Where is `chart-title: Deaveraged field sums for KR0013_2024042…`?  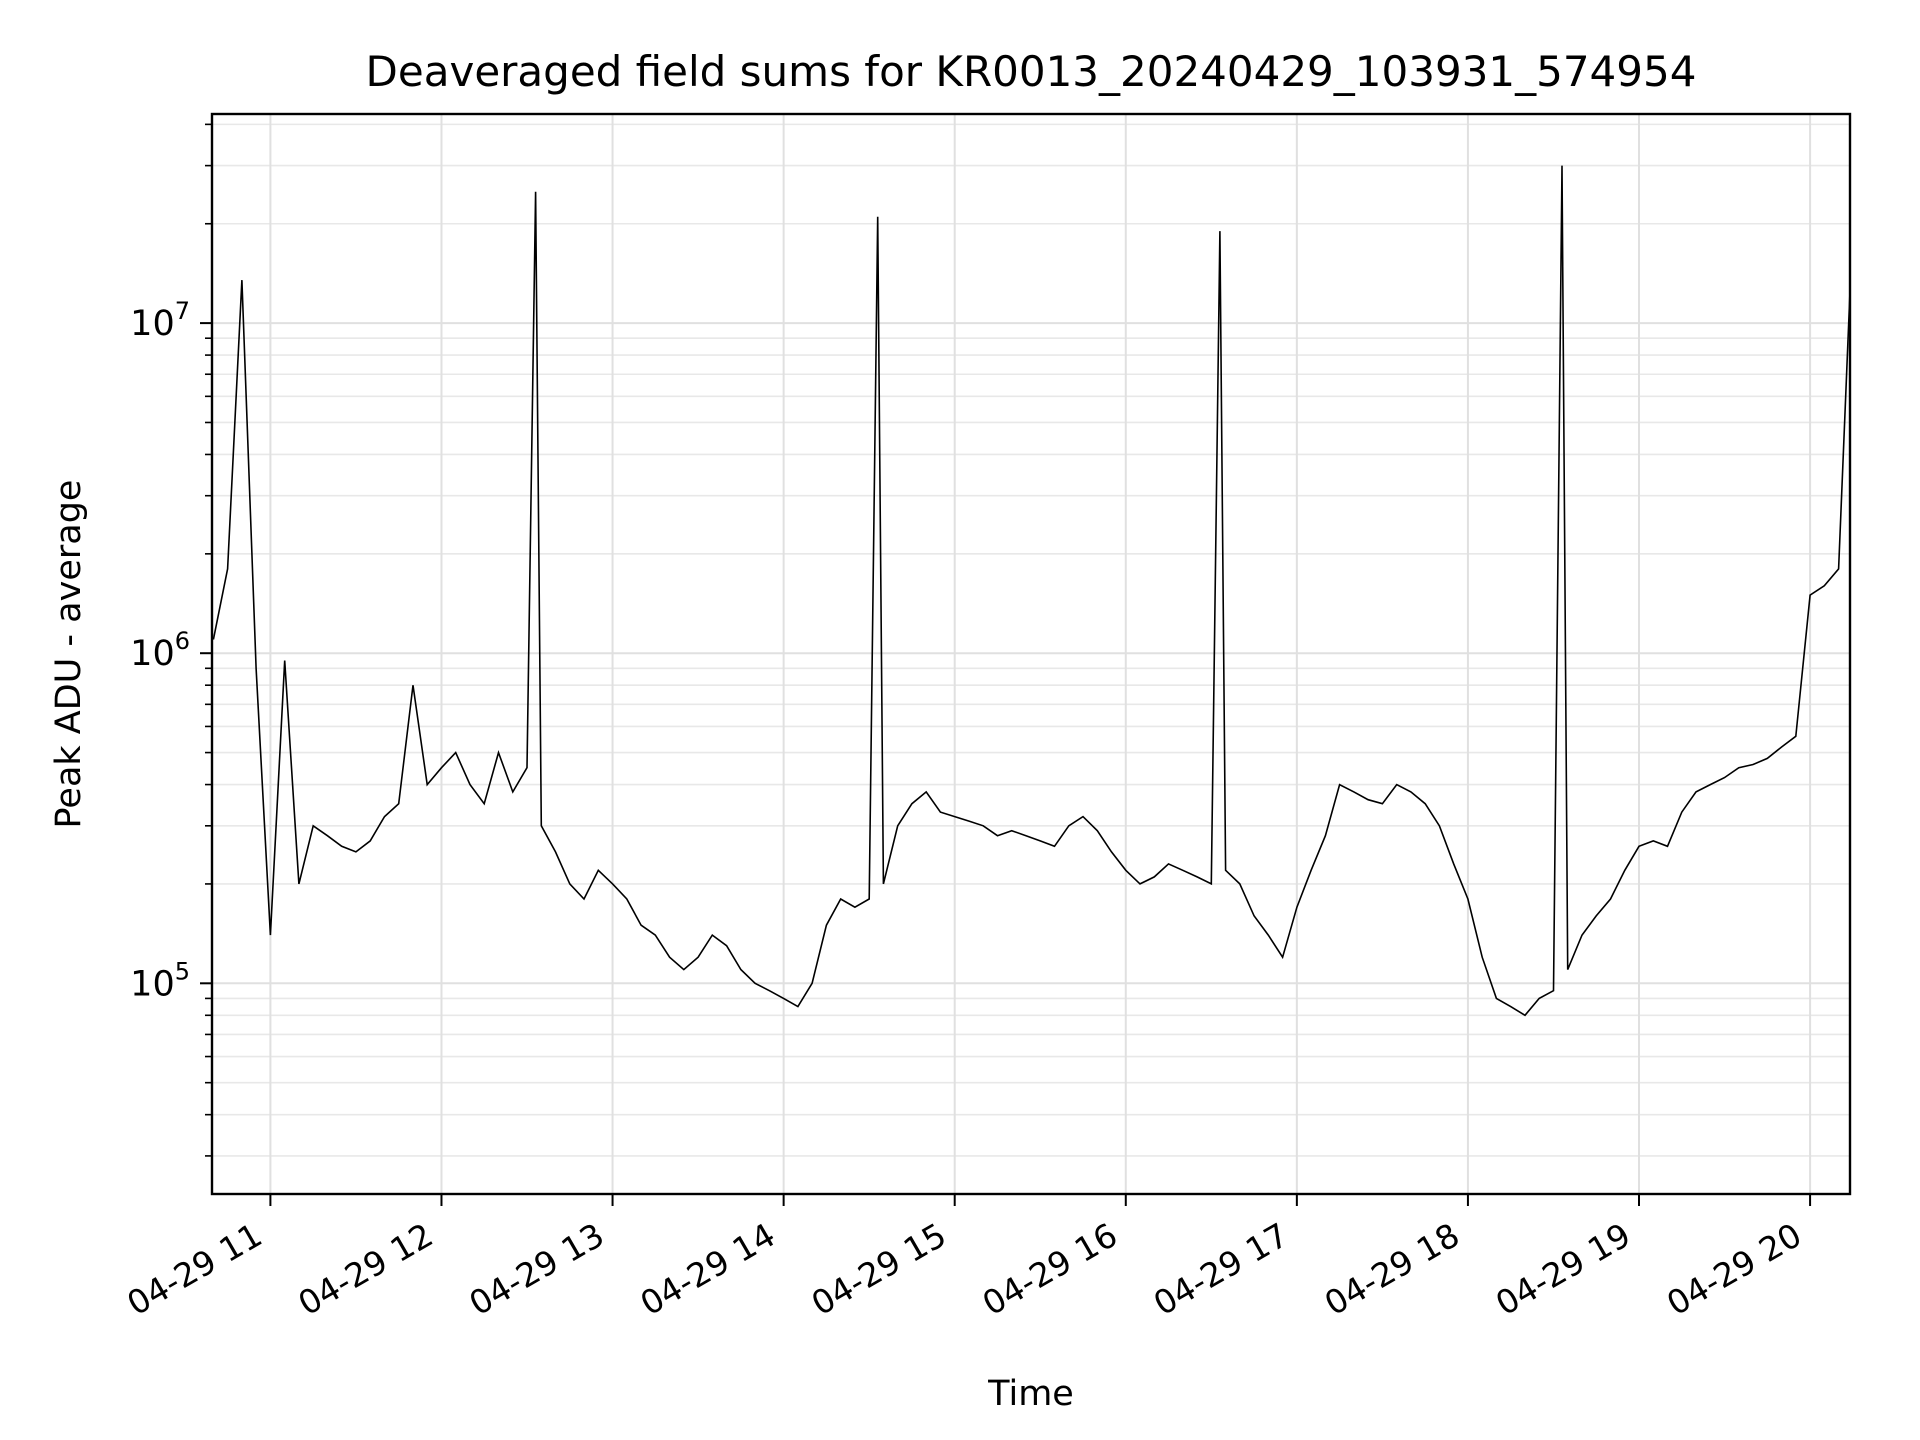
chart-title: Deaveraged field sums for KR0013_2024042… is located at coordinates (1031, 71).